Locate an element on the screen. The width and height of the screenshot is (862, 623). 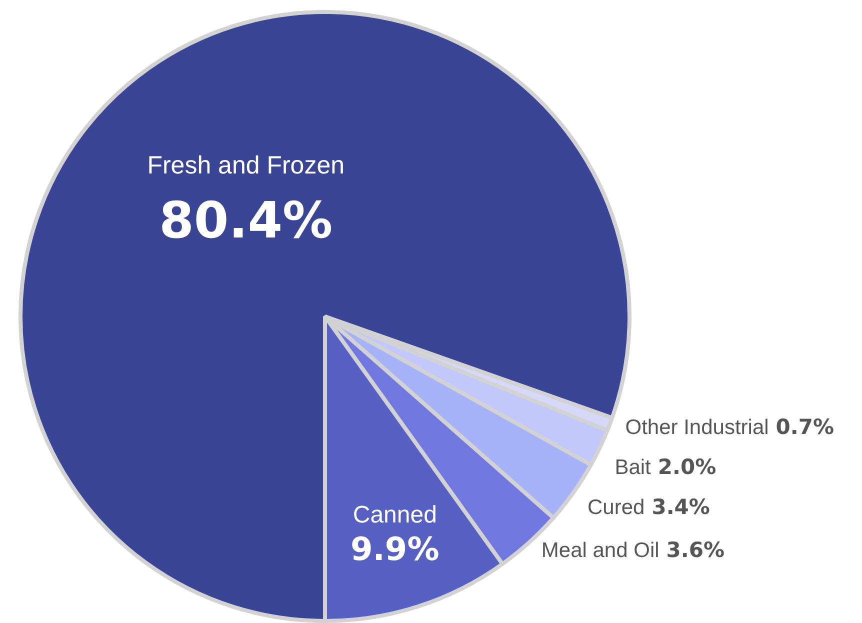
slice-label: Canned is located at coordinates (394, 515).